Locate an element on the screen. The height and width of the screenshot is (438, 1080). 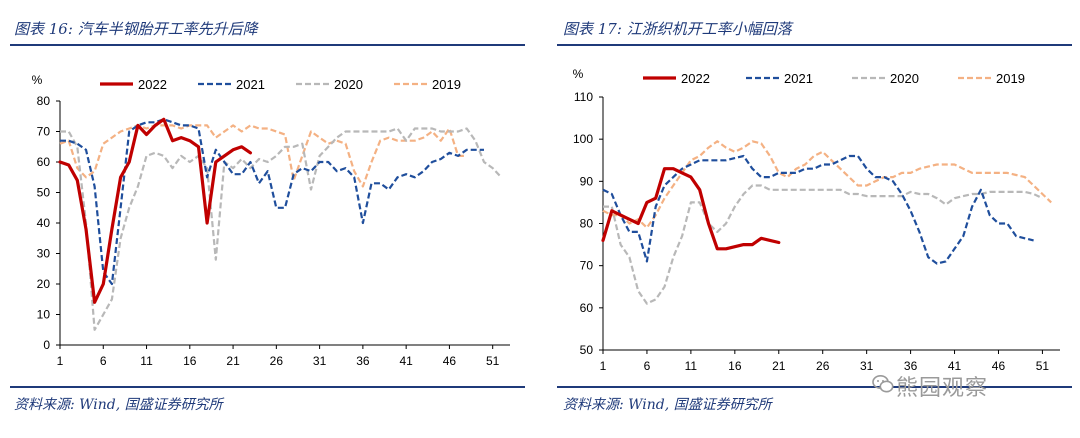
left-x-tick-label: 1 is located at coordinates (60, 361).